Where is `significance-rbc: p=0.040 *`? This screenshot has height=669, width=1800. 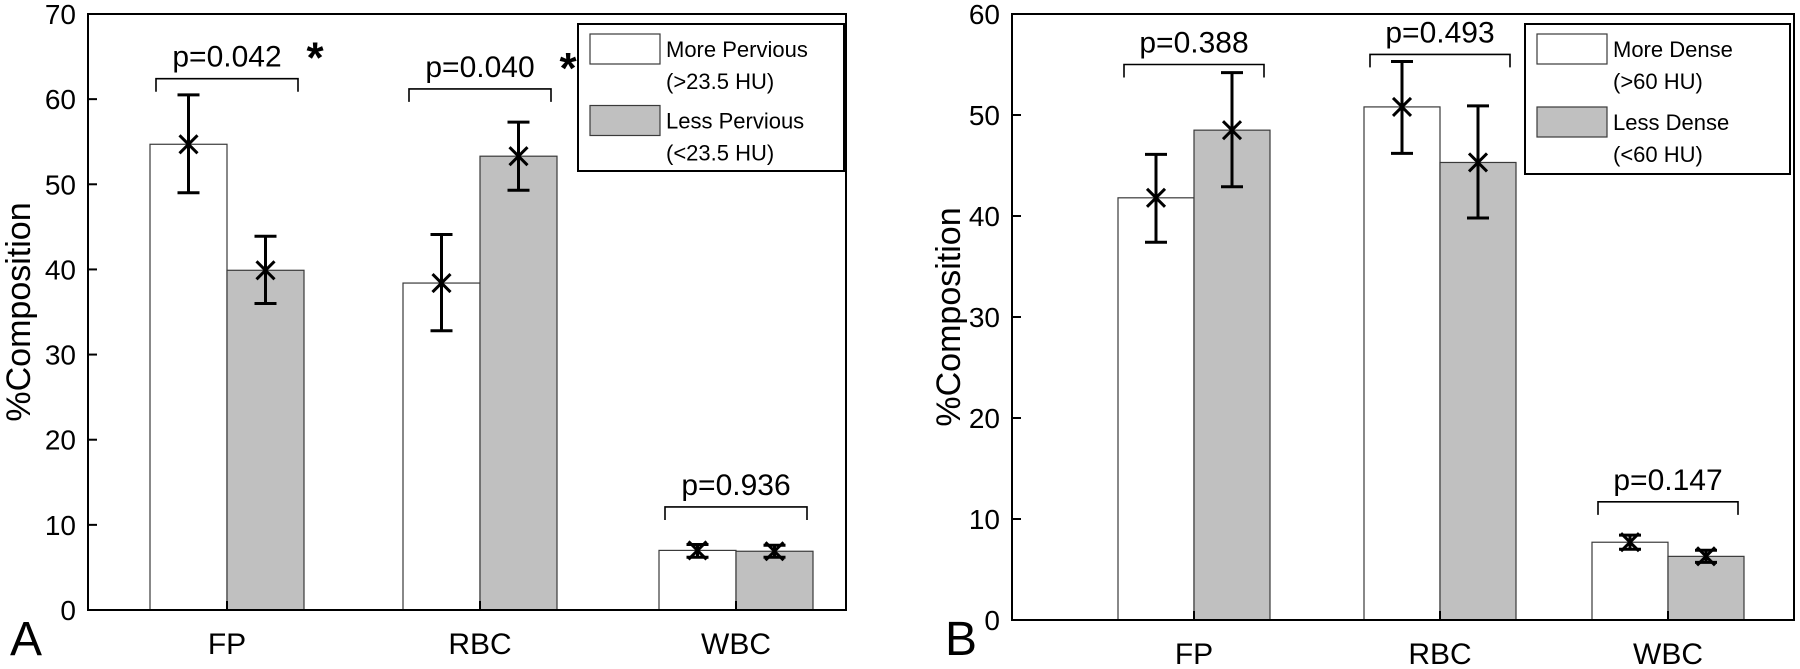 significance-rbc: p=0.040 * is located at coordinates (492, 73).